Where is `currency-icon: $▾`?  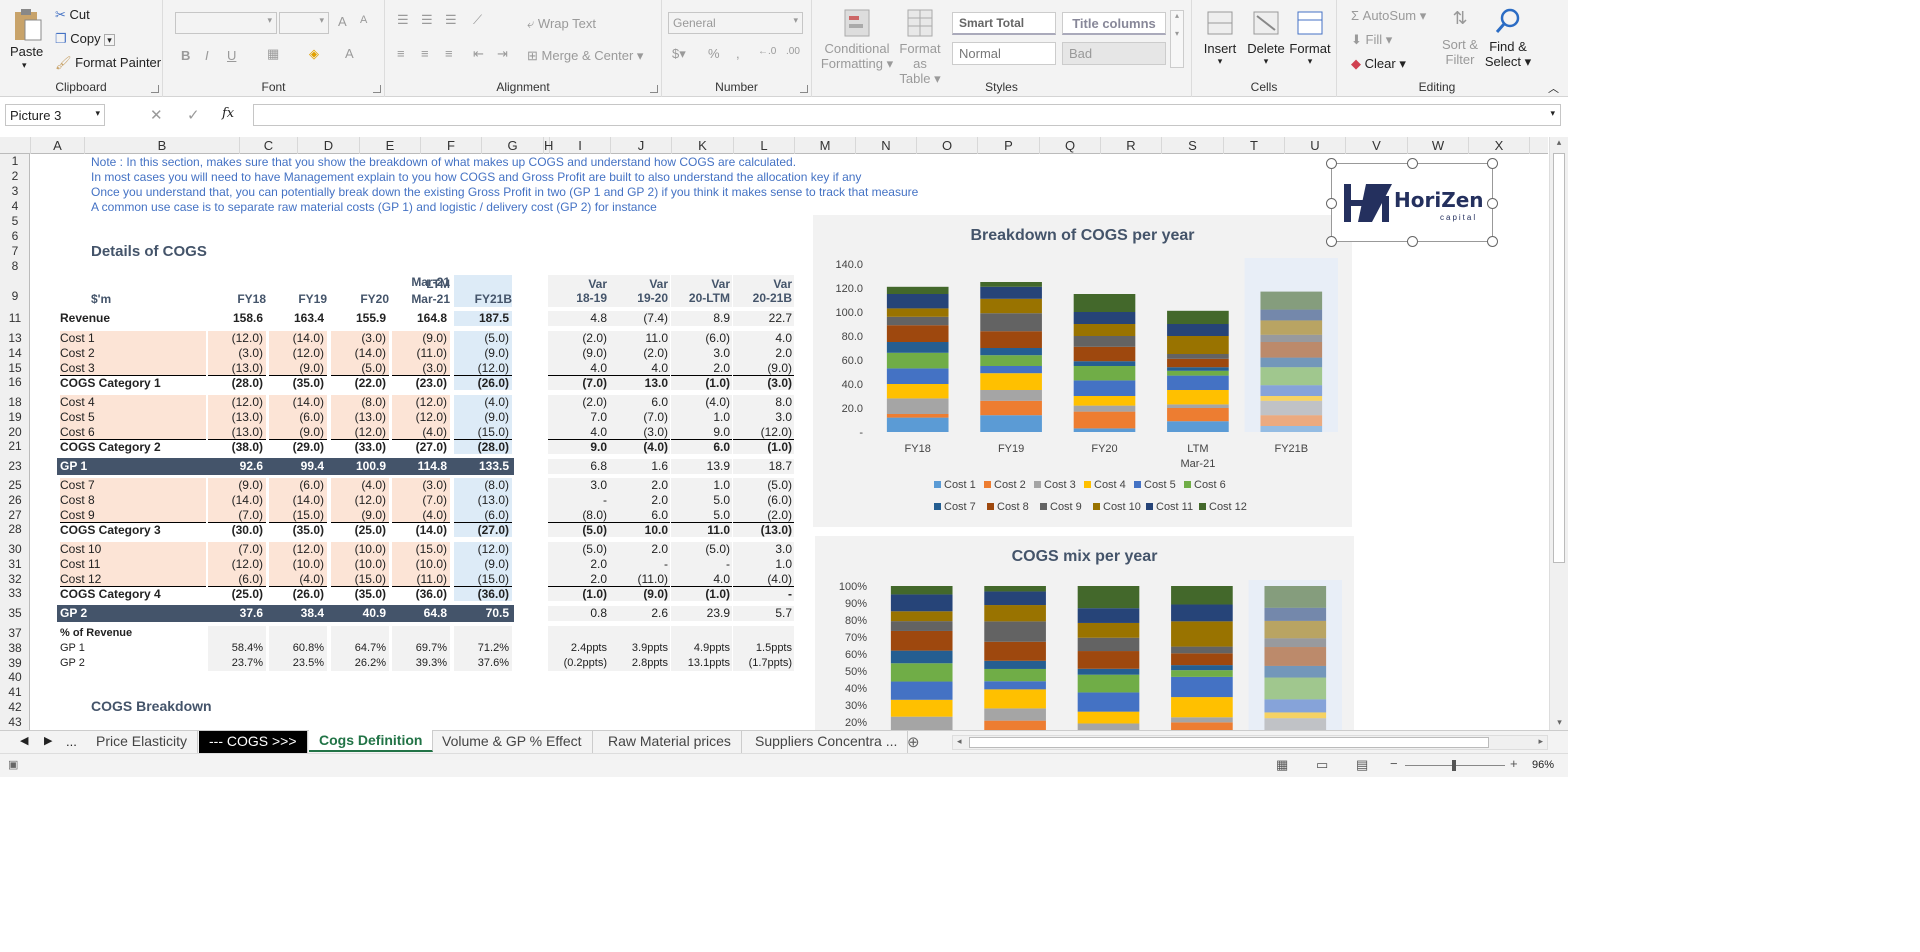
currency-icon: $▾ is located at coordinates (679, 53).